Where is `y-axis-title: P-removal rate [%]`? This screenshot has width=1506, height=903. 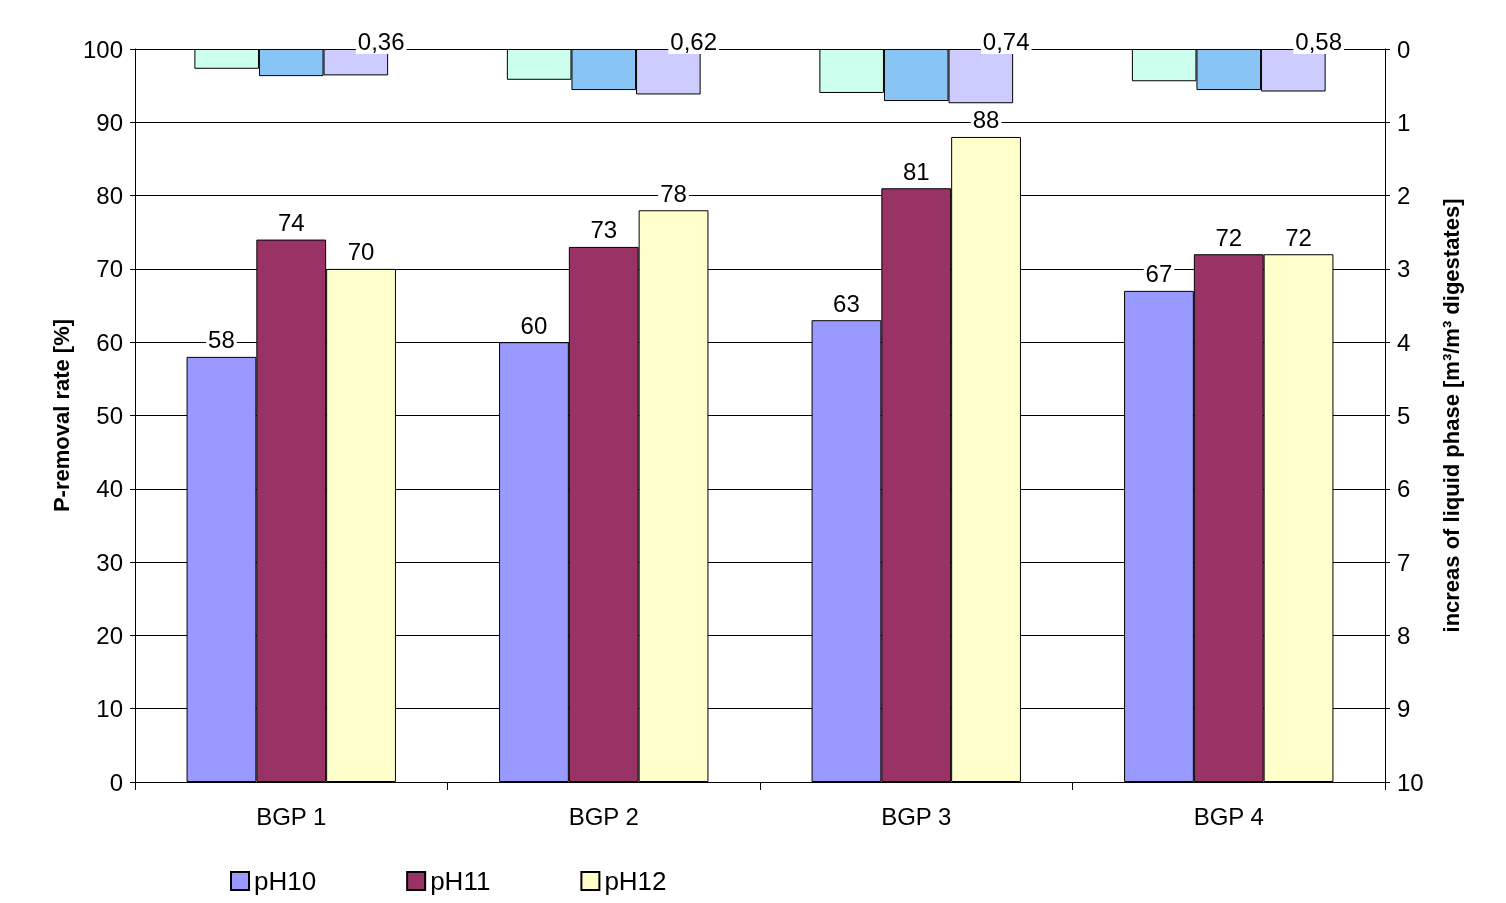 y-axis-title: P-removal rate [%] is located at coordinates (61, 415).